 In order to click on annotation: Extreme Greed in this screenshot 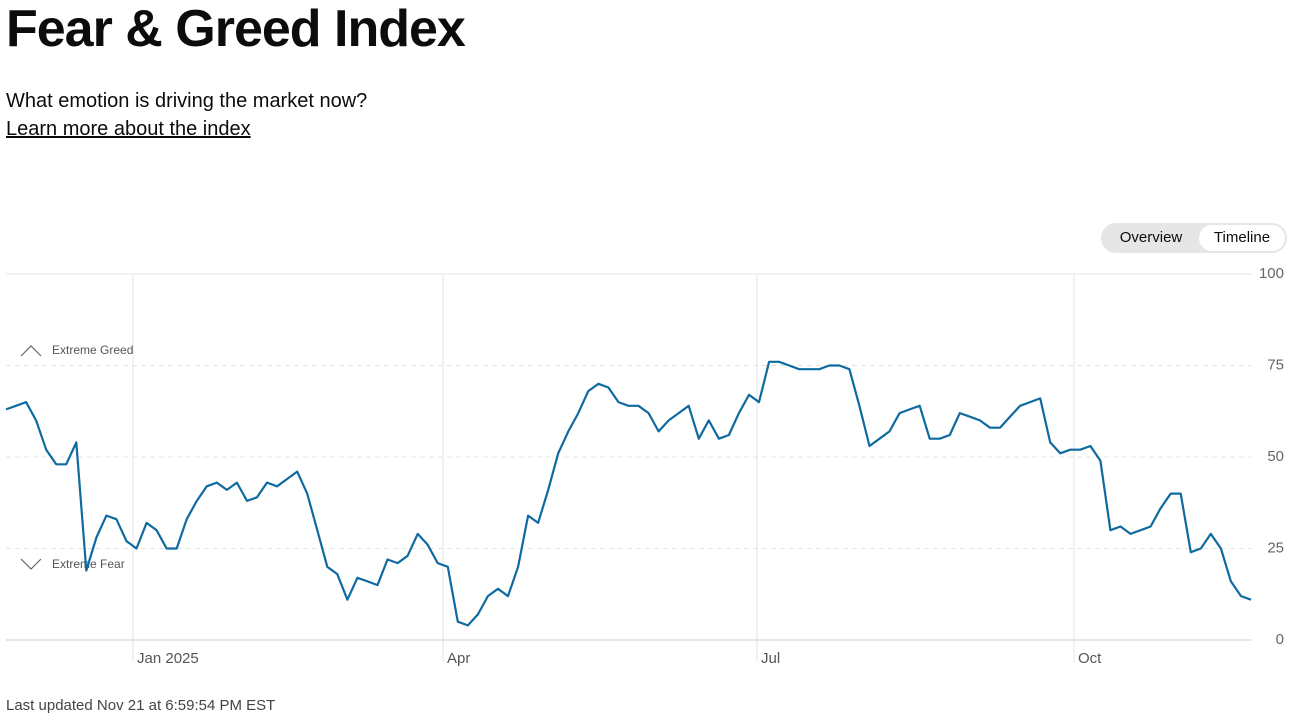, I will do `click(92, 350)`.